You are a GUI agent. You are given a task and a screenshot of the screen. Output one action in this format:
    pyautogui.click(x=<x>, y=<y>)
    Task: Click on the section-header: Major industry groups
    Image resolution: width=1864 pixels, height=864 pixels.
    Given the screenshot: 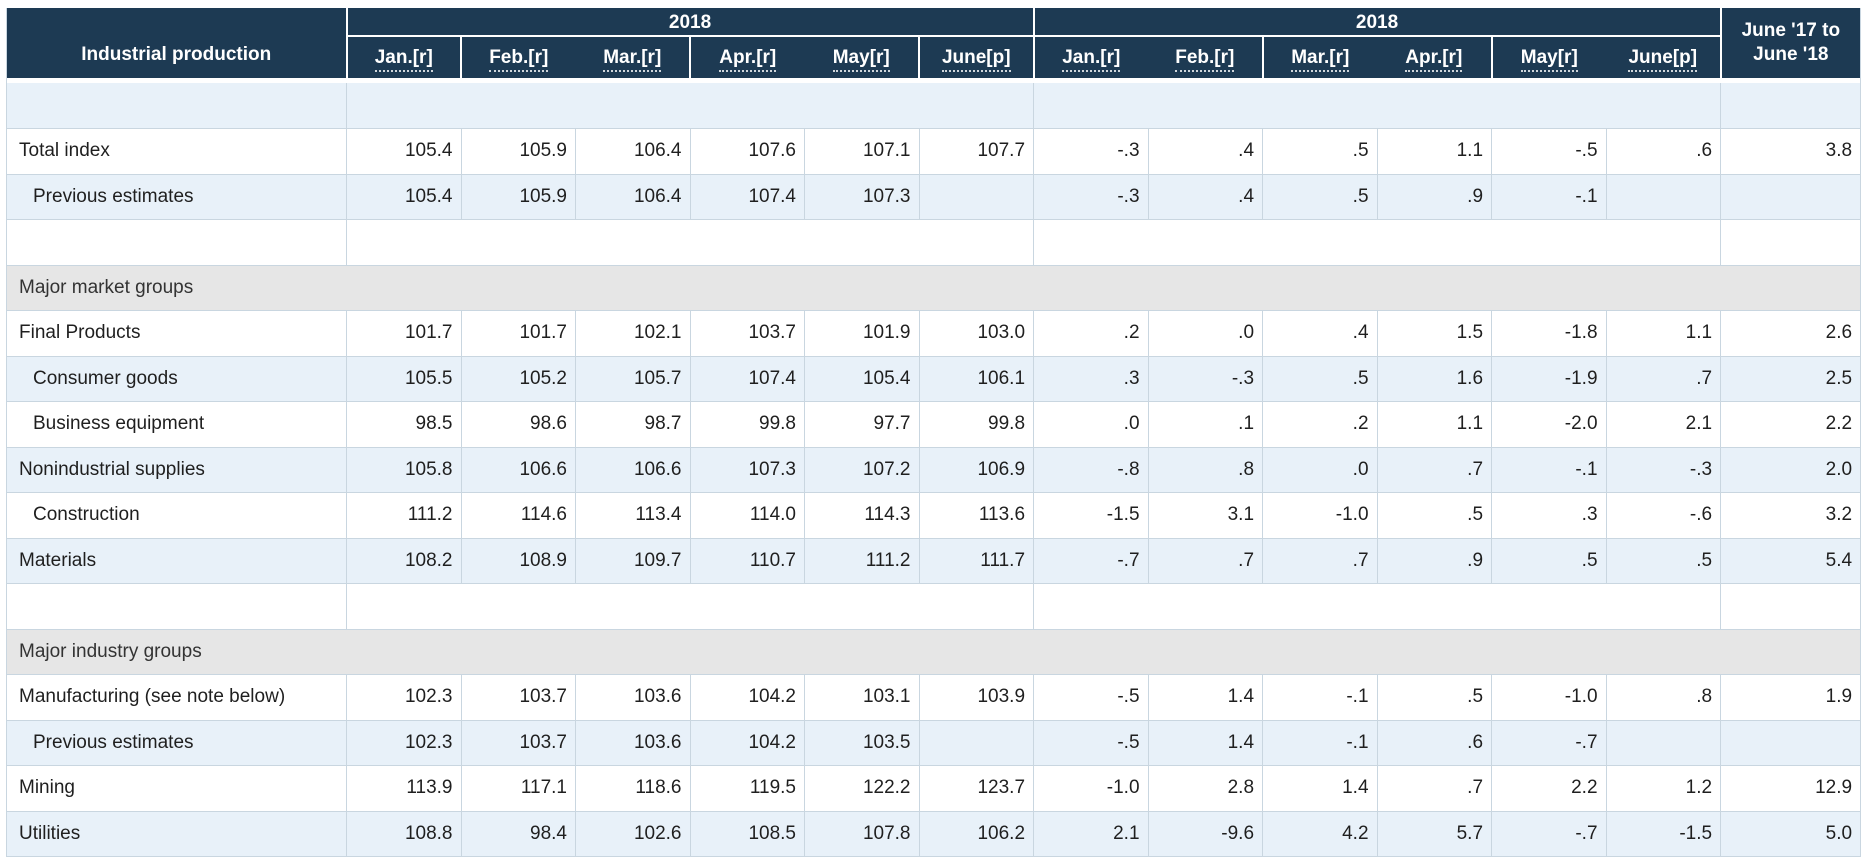 What is the action you would take?
    pyautogui.click(x=933, y=652)
    